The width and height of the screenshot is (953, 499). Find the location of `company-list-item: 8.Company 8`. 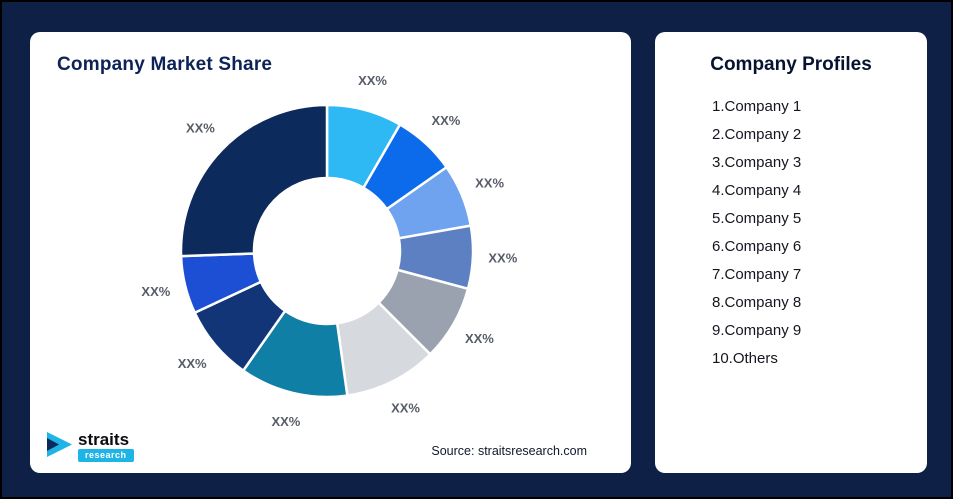

company-list-item: 8.Company 8 is located at coordinates (757, 302).